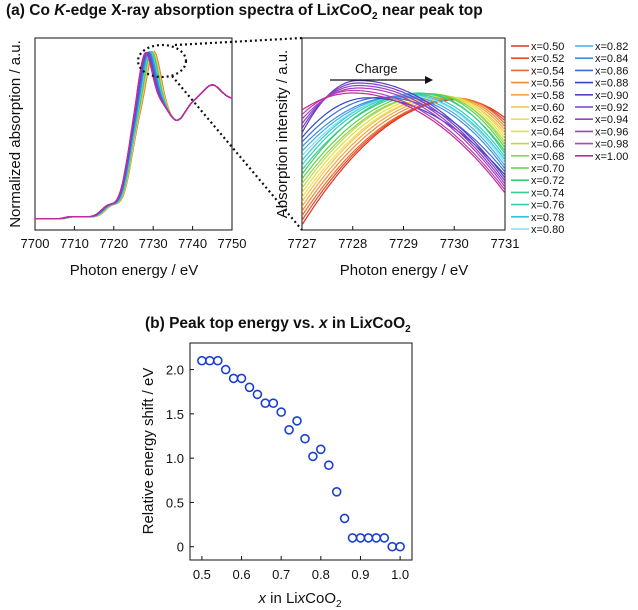 The height and width of the screenshot is (610, 638). I want to click on legend-entry: x=0.52, so click(547, 59).